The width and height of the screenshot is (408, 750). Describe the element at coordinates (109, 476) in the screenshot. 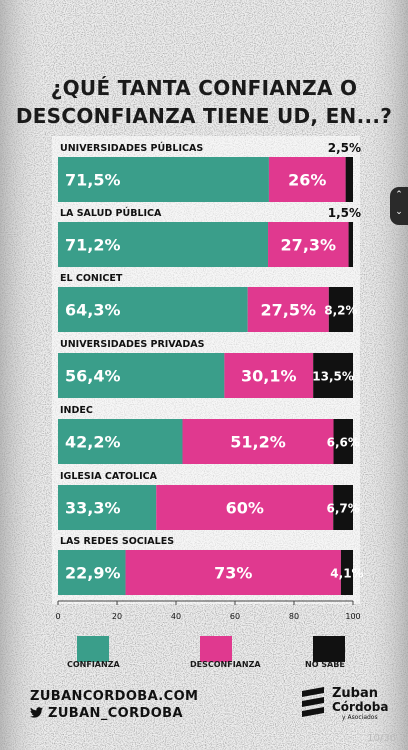

I see `category-label: IGLESIA CATOLICA` at that location.